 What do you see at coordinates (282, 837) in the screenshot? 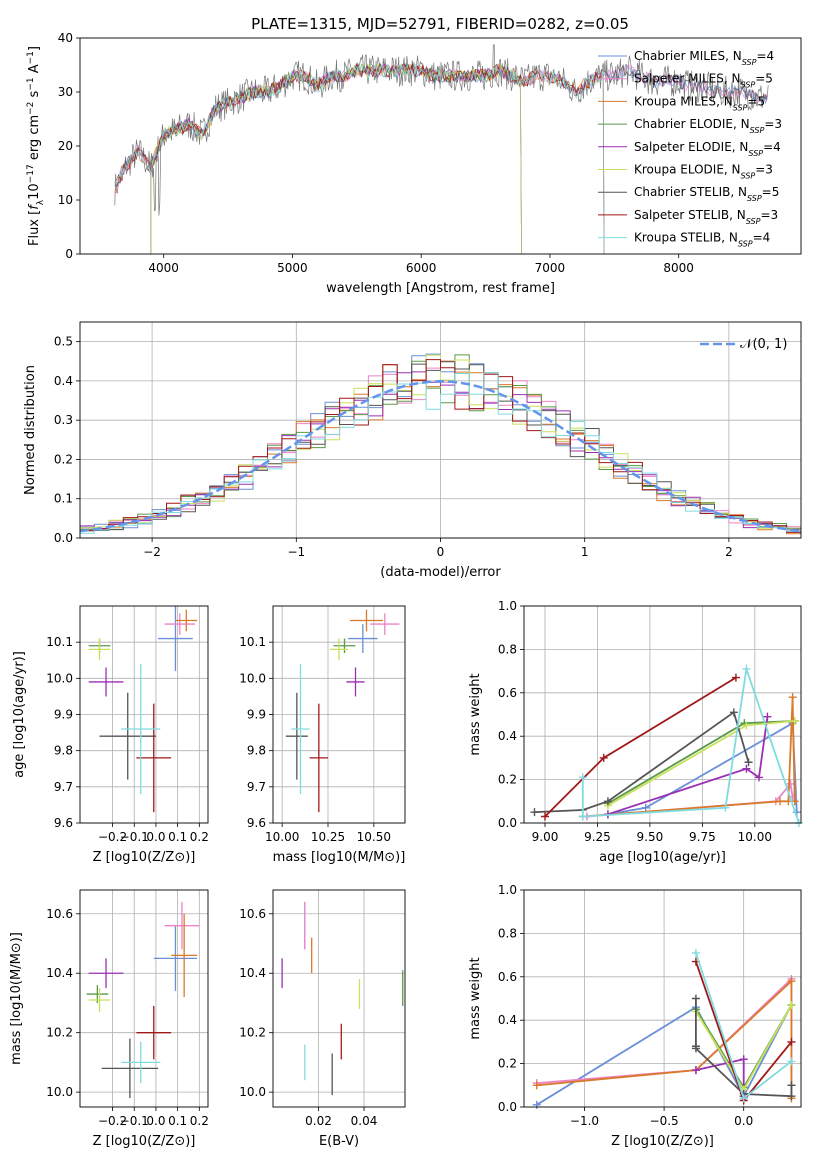
I see `x-tick-label: 10.00` at bounding box center [282, 837].